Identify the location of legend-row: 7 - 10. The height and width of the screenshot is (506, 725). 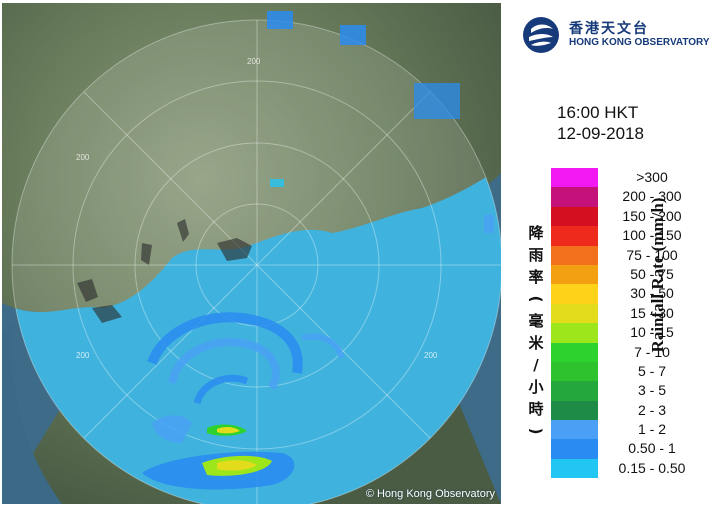
(626, 352).